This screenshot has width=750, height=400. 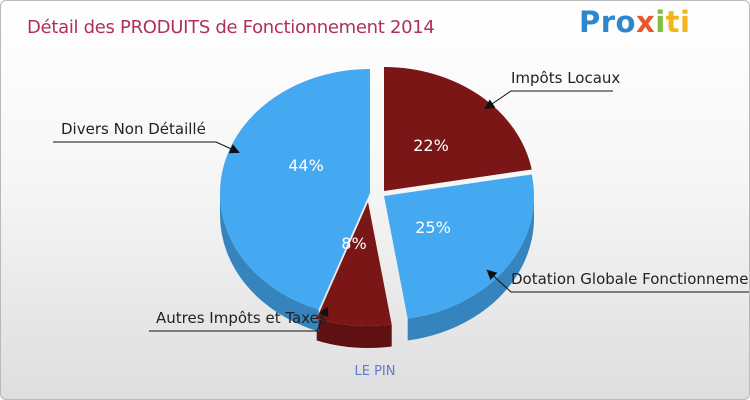 What do you see at coordinates (678, 22) in the screenshot?
I see `logo-part-4: ti` at bounding box center [678, 22].